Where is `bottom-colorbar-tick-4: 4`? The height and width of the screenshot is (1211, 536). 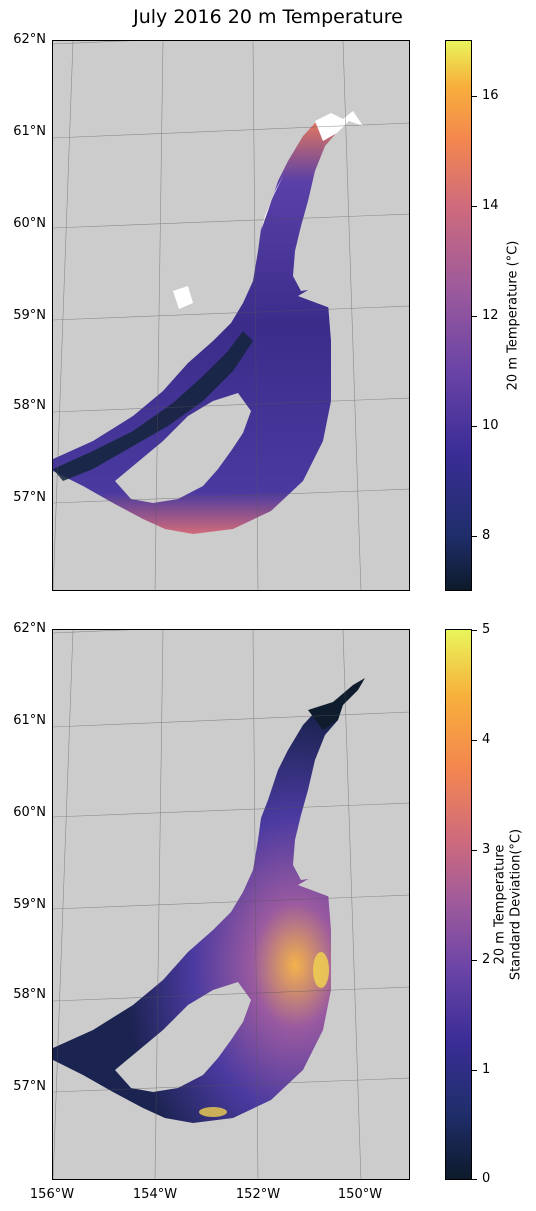
bottom-colorbar-tick-4: 4 is located at coordinates (486, 739).